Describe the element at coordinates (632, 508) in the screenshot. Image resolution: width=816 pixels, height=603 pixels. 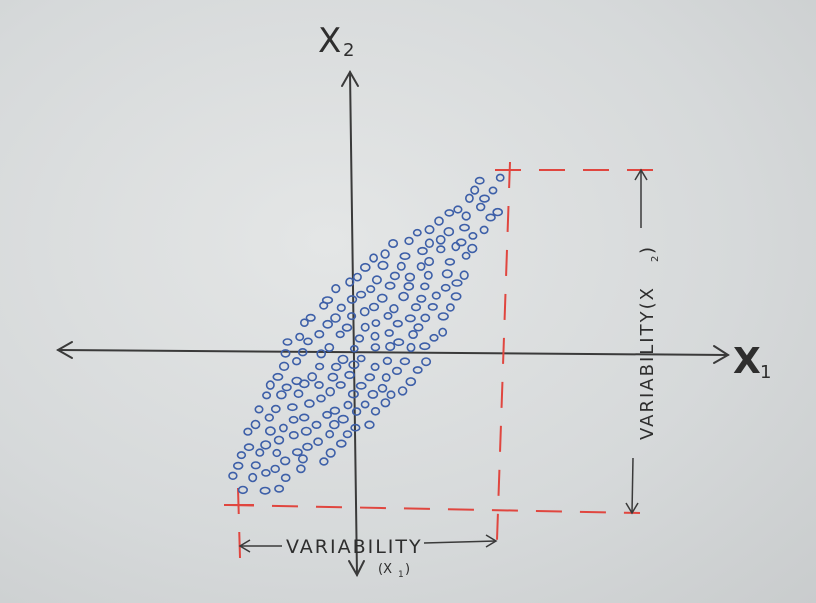
I see `dim-y-bottom-arrow` at that location.